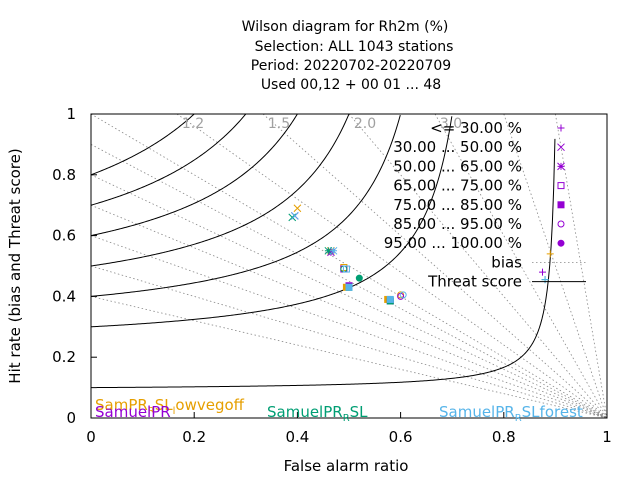  Describe the element at coordinates (322, 124) in the screenshot. I see `bias-labels: 1.2 1.5 2.0 3.0` at that location.